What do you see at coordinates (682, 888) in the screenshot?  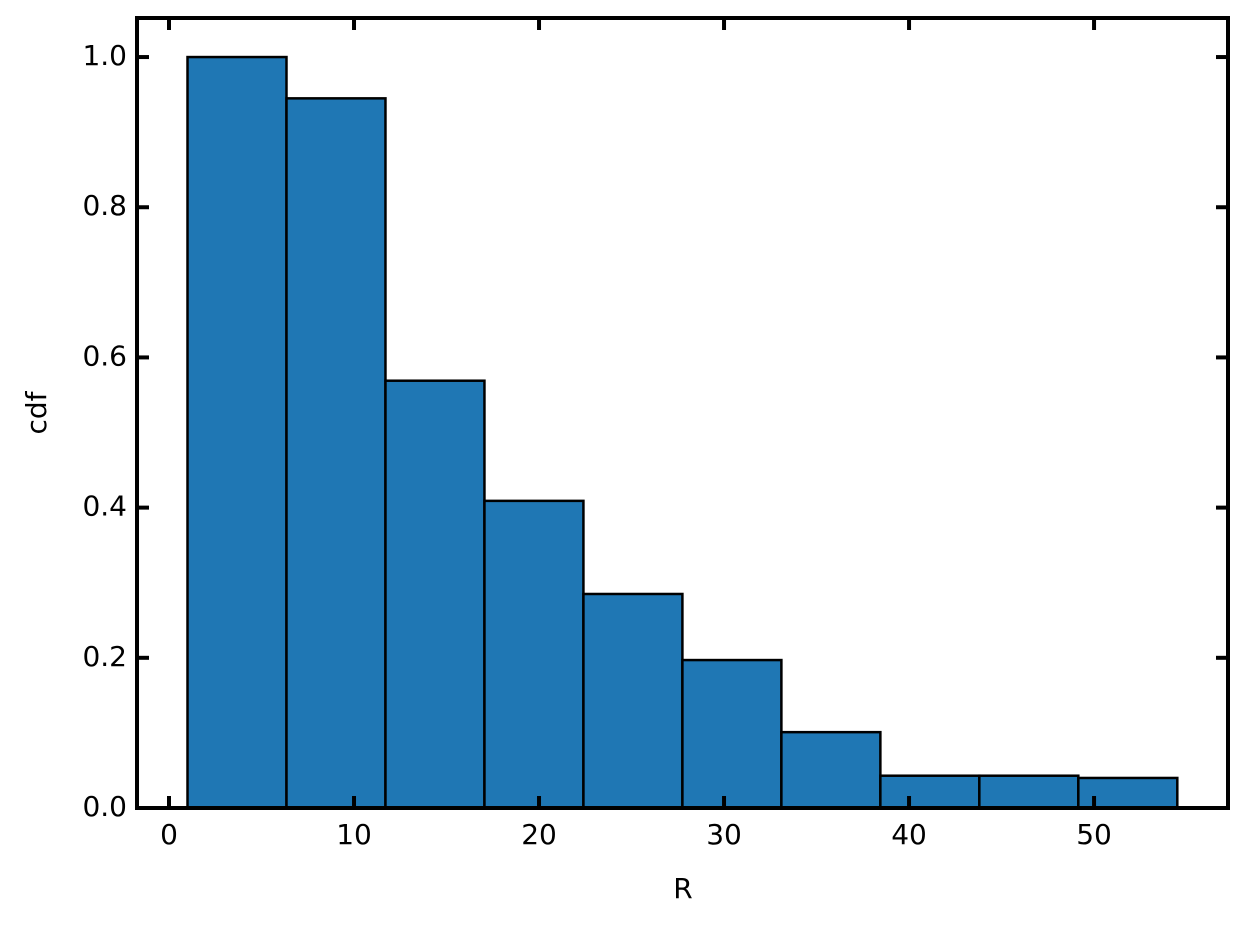 I see `x-axis-label: R` at bounding box center [682, 888].